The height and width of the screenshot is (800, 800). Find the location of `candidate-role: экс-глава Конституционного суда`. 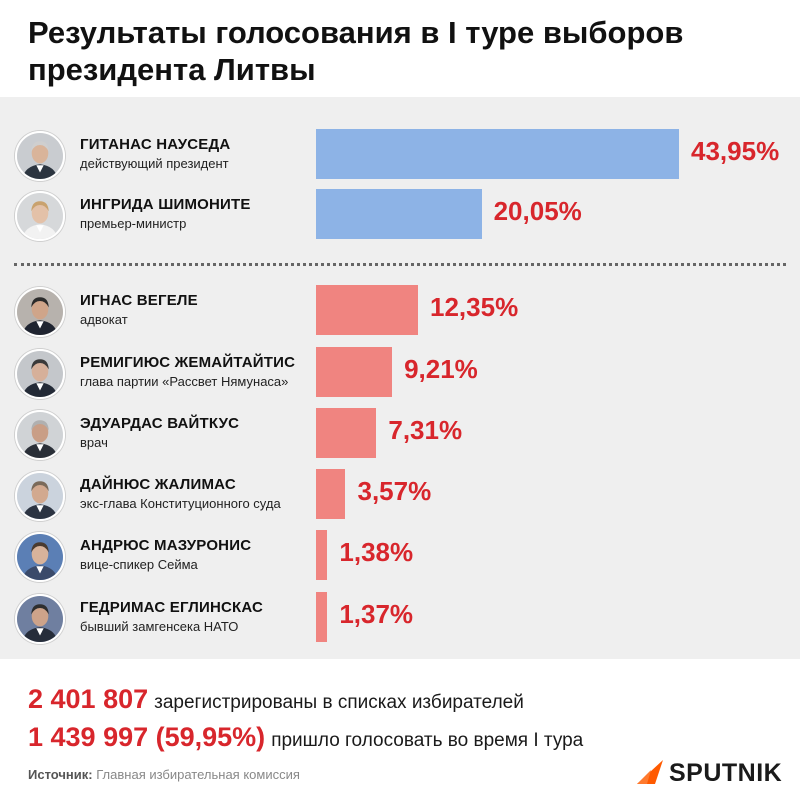

candidate-role: экс-глава Конституционного суда is located at coordinates (180, 503).